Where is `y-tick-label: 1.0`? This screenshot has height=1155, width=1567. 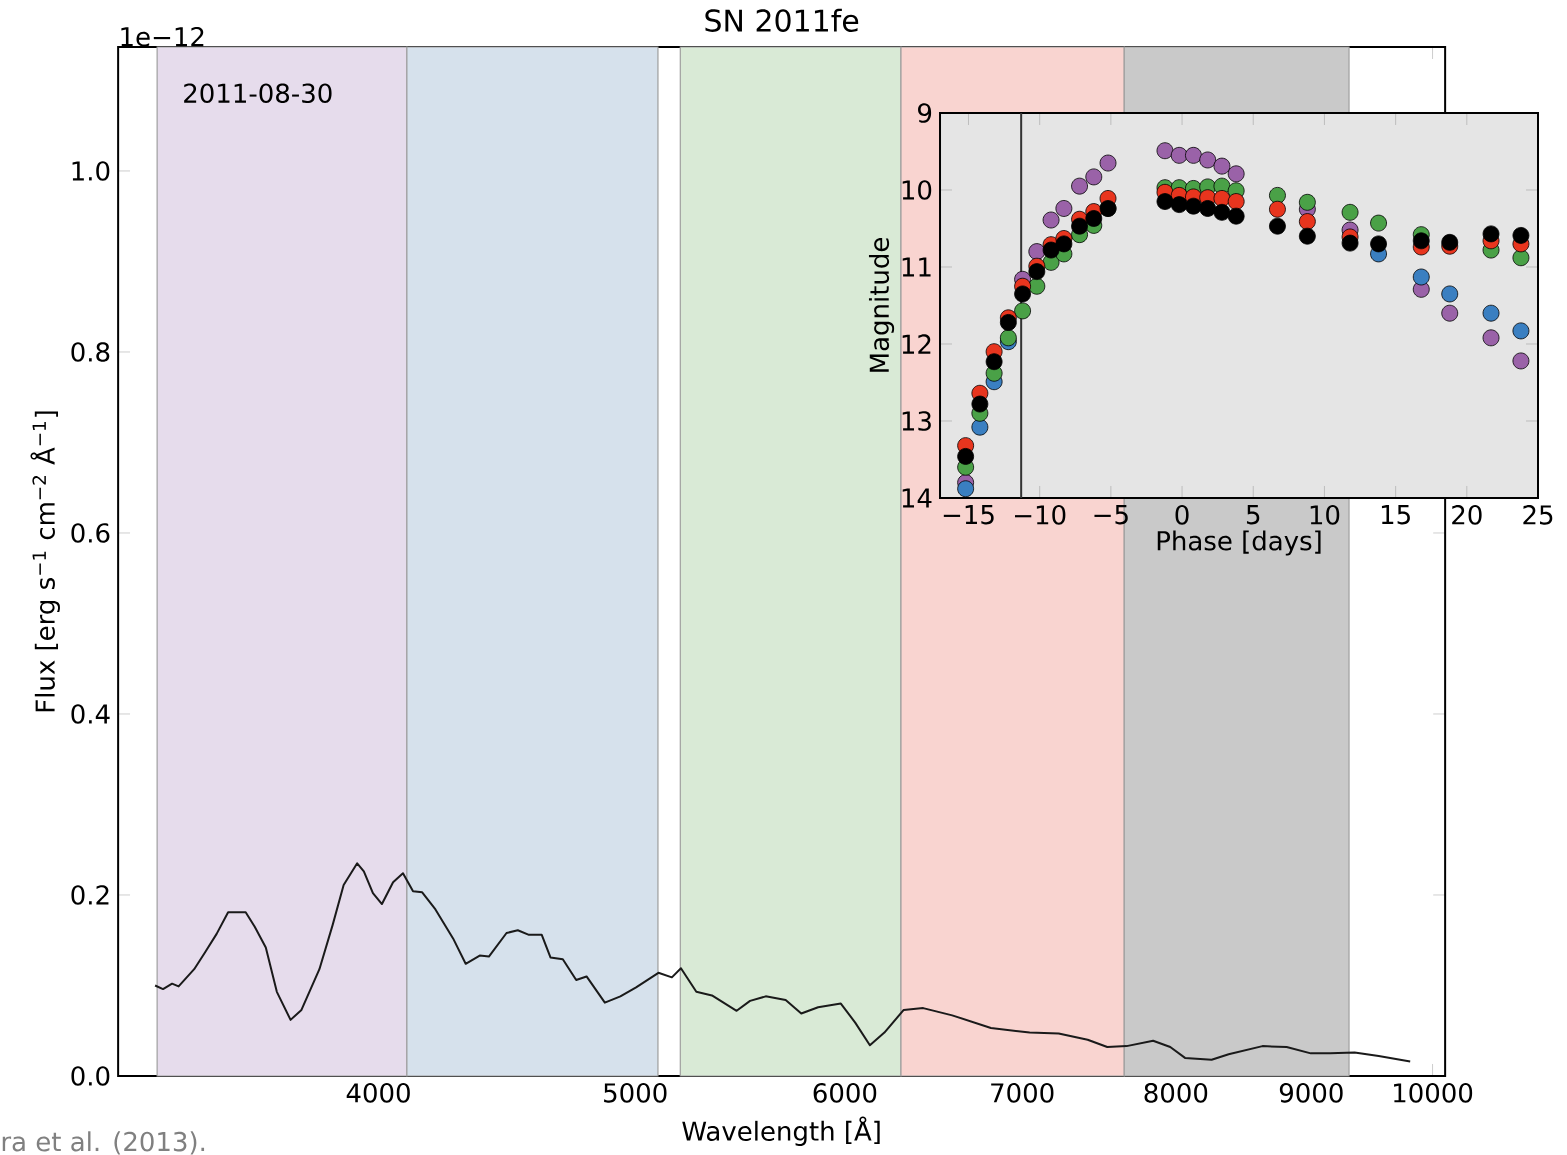
y-tick-label: 1.0 is located at coordinates (91, 171).